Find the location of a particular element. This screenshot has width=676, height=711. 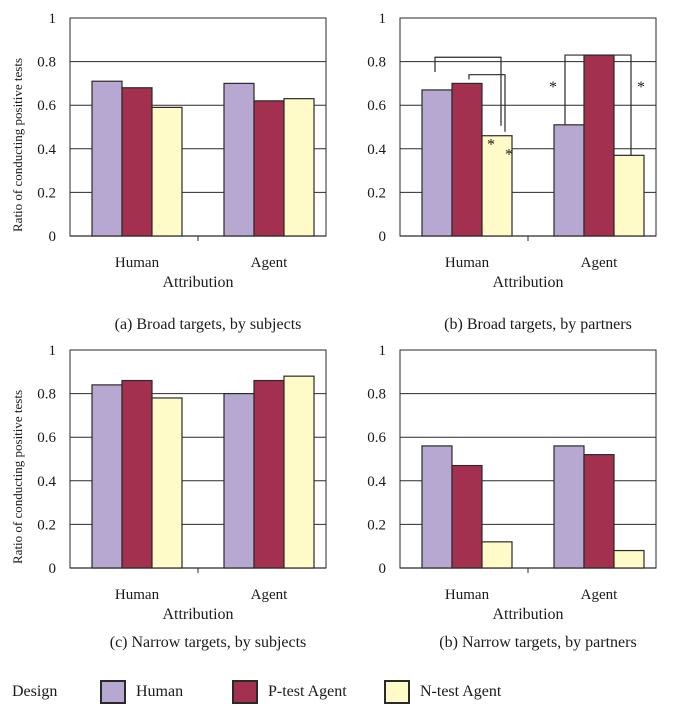

panel-caption: (b) Narrow targets, by partners is located at coordinates (538, 642).